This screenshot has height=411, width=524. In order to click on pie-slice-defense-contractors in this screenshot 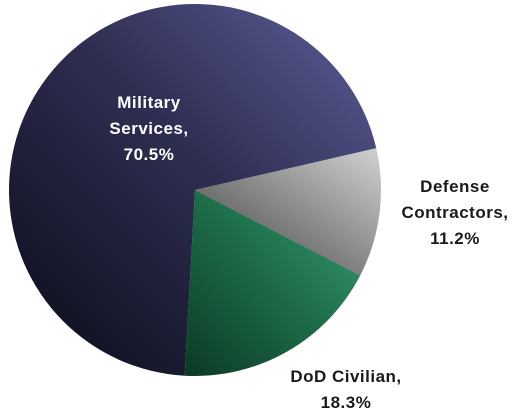, I will do `click(288, 212)`.